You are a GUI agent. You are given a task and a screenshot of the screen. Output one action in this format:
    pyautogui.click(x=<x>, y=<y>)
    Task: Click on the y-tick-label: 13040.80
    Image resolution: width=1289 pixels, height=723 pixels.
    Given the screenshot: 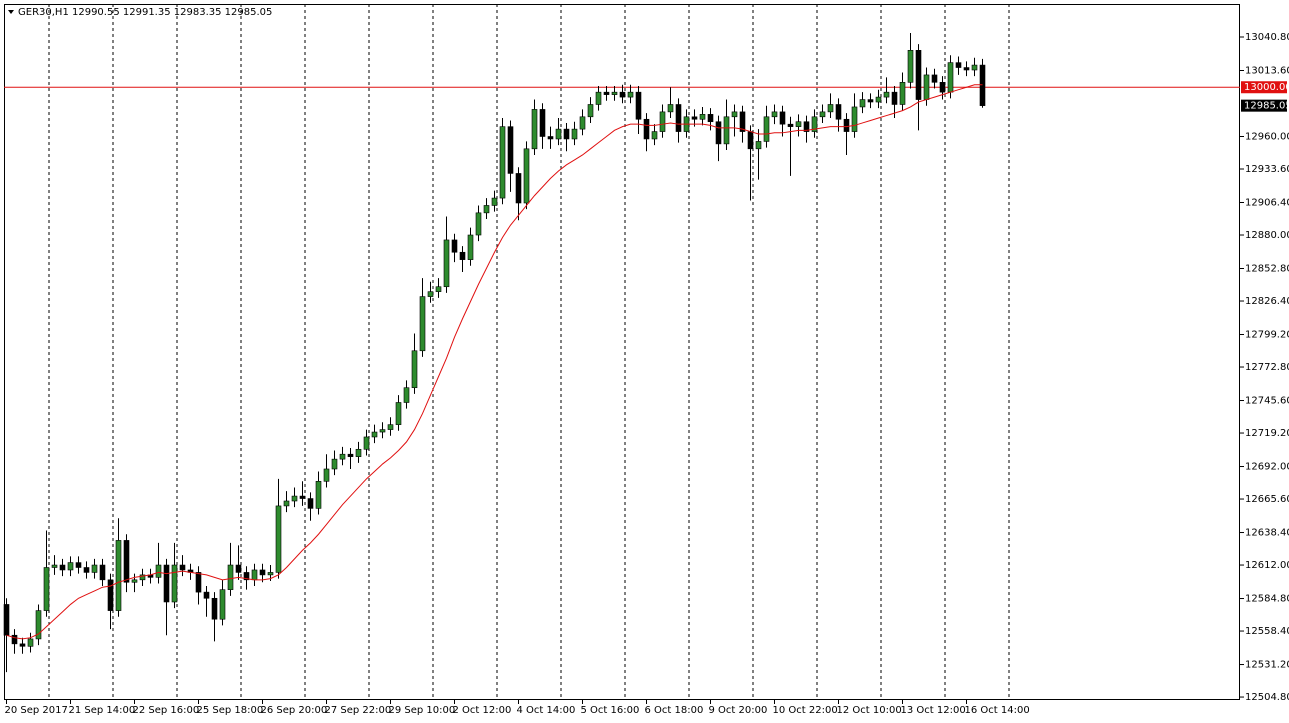 What is the action you would take?
    pyautogui.click(x=1267, y=37)
    